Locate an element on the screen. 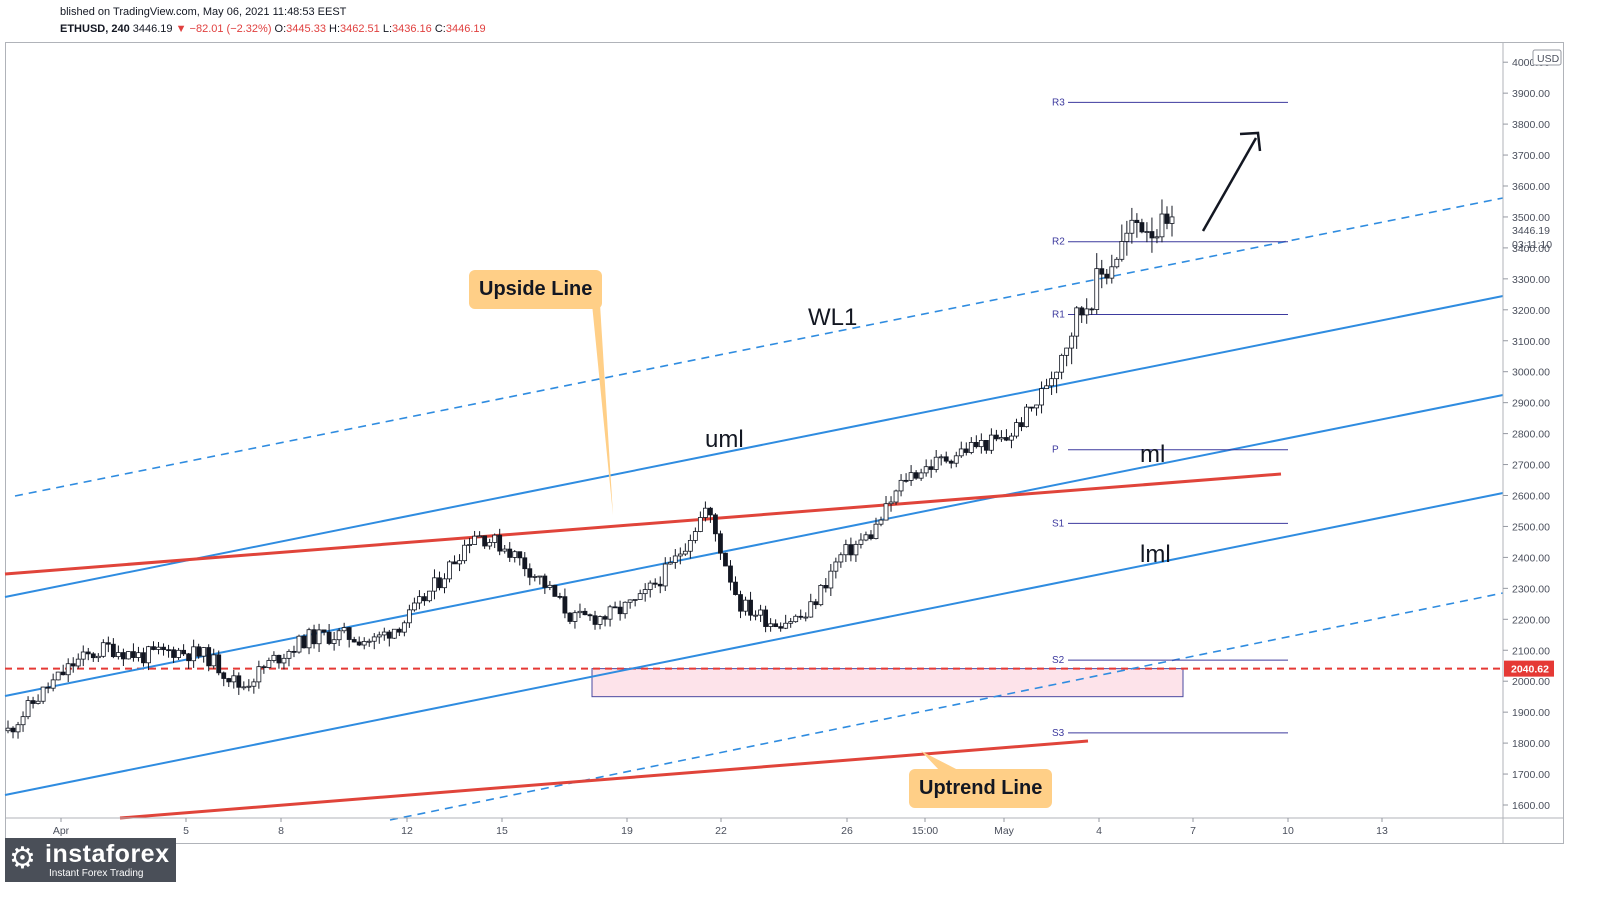 The height and width of the screenshot is (899, 1600). time-tick-label: 5 is located at coordinates (186, 831).